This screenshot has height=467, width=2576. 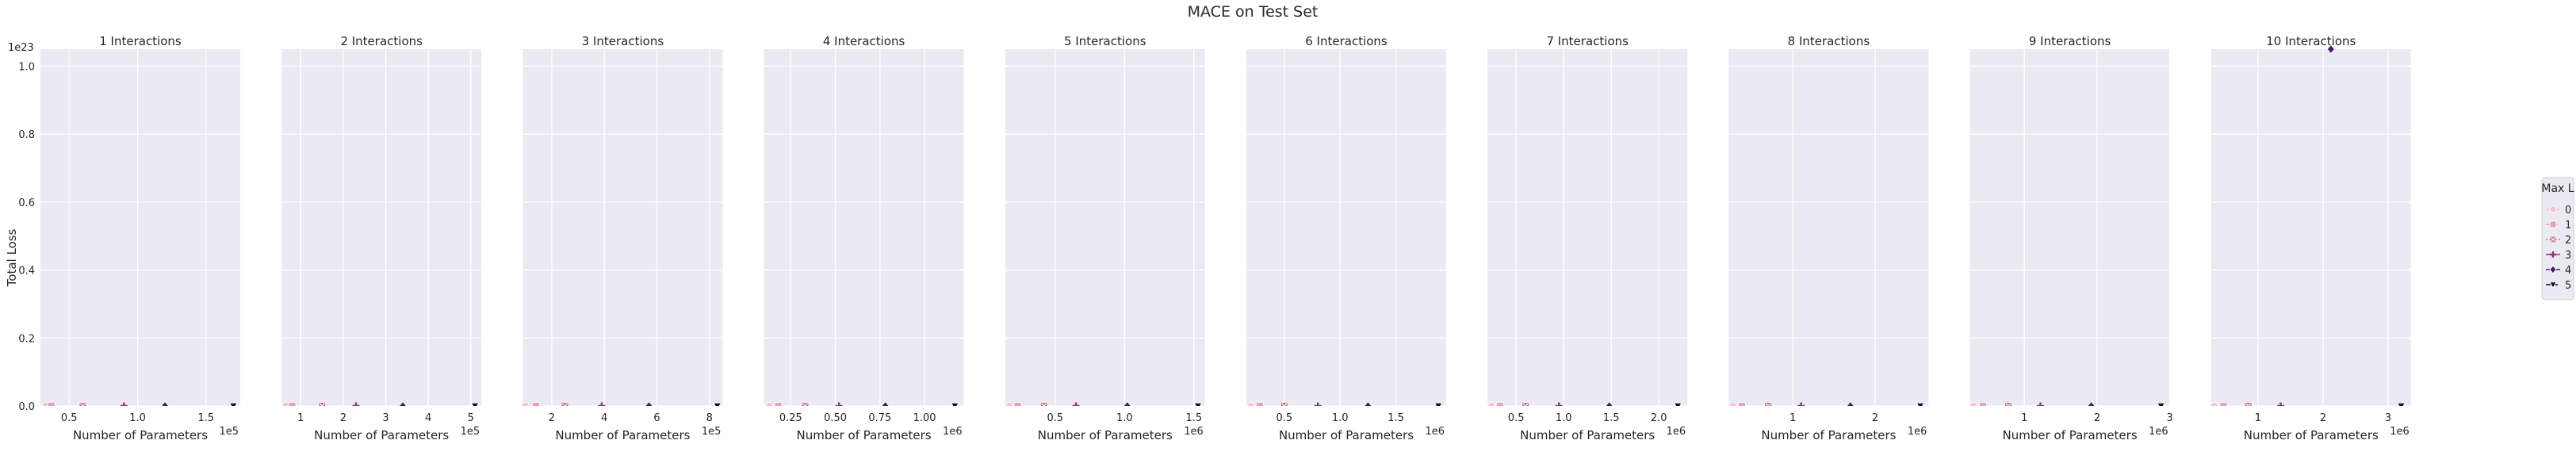 I want to click on legend-label: 2, so click(x=2568, y=241).